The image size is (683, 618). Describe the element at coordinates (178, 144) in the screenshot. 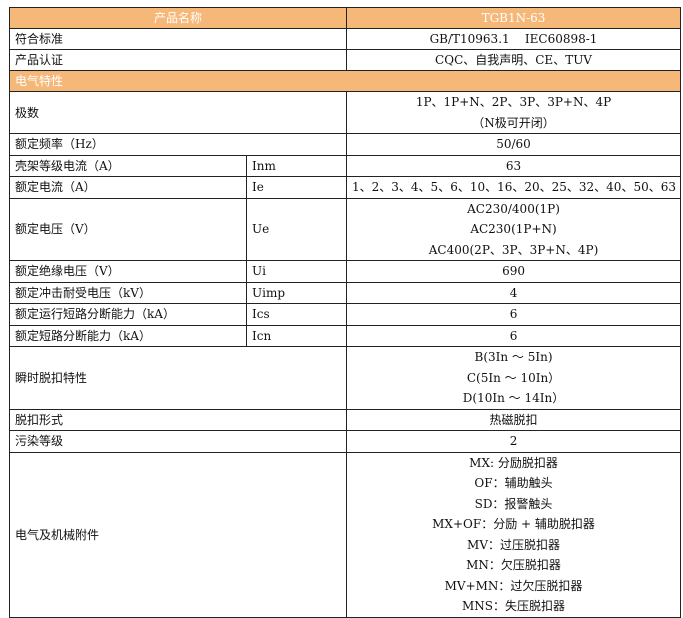

I see `row-label: 额定频率（Hz）` at that location.